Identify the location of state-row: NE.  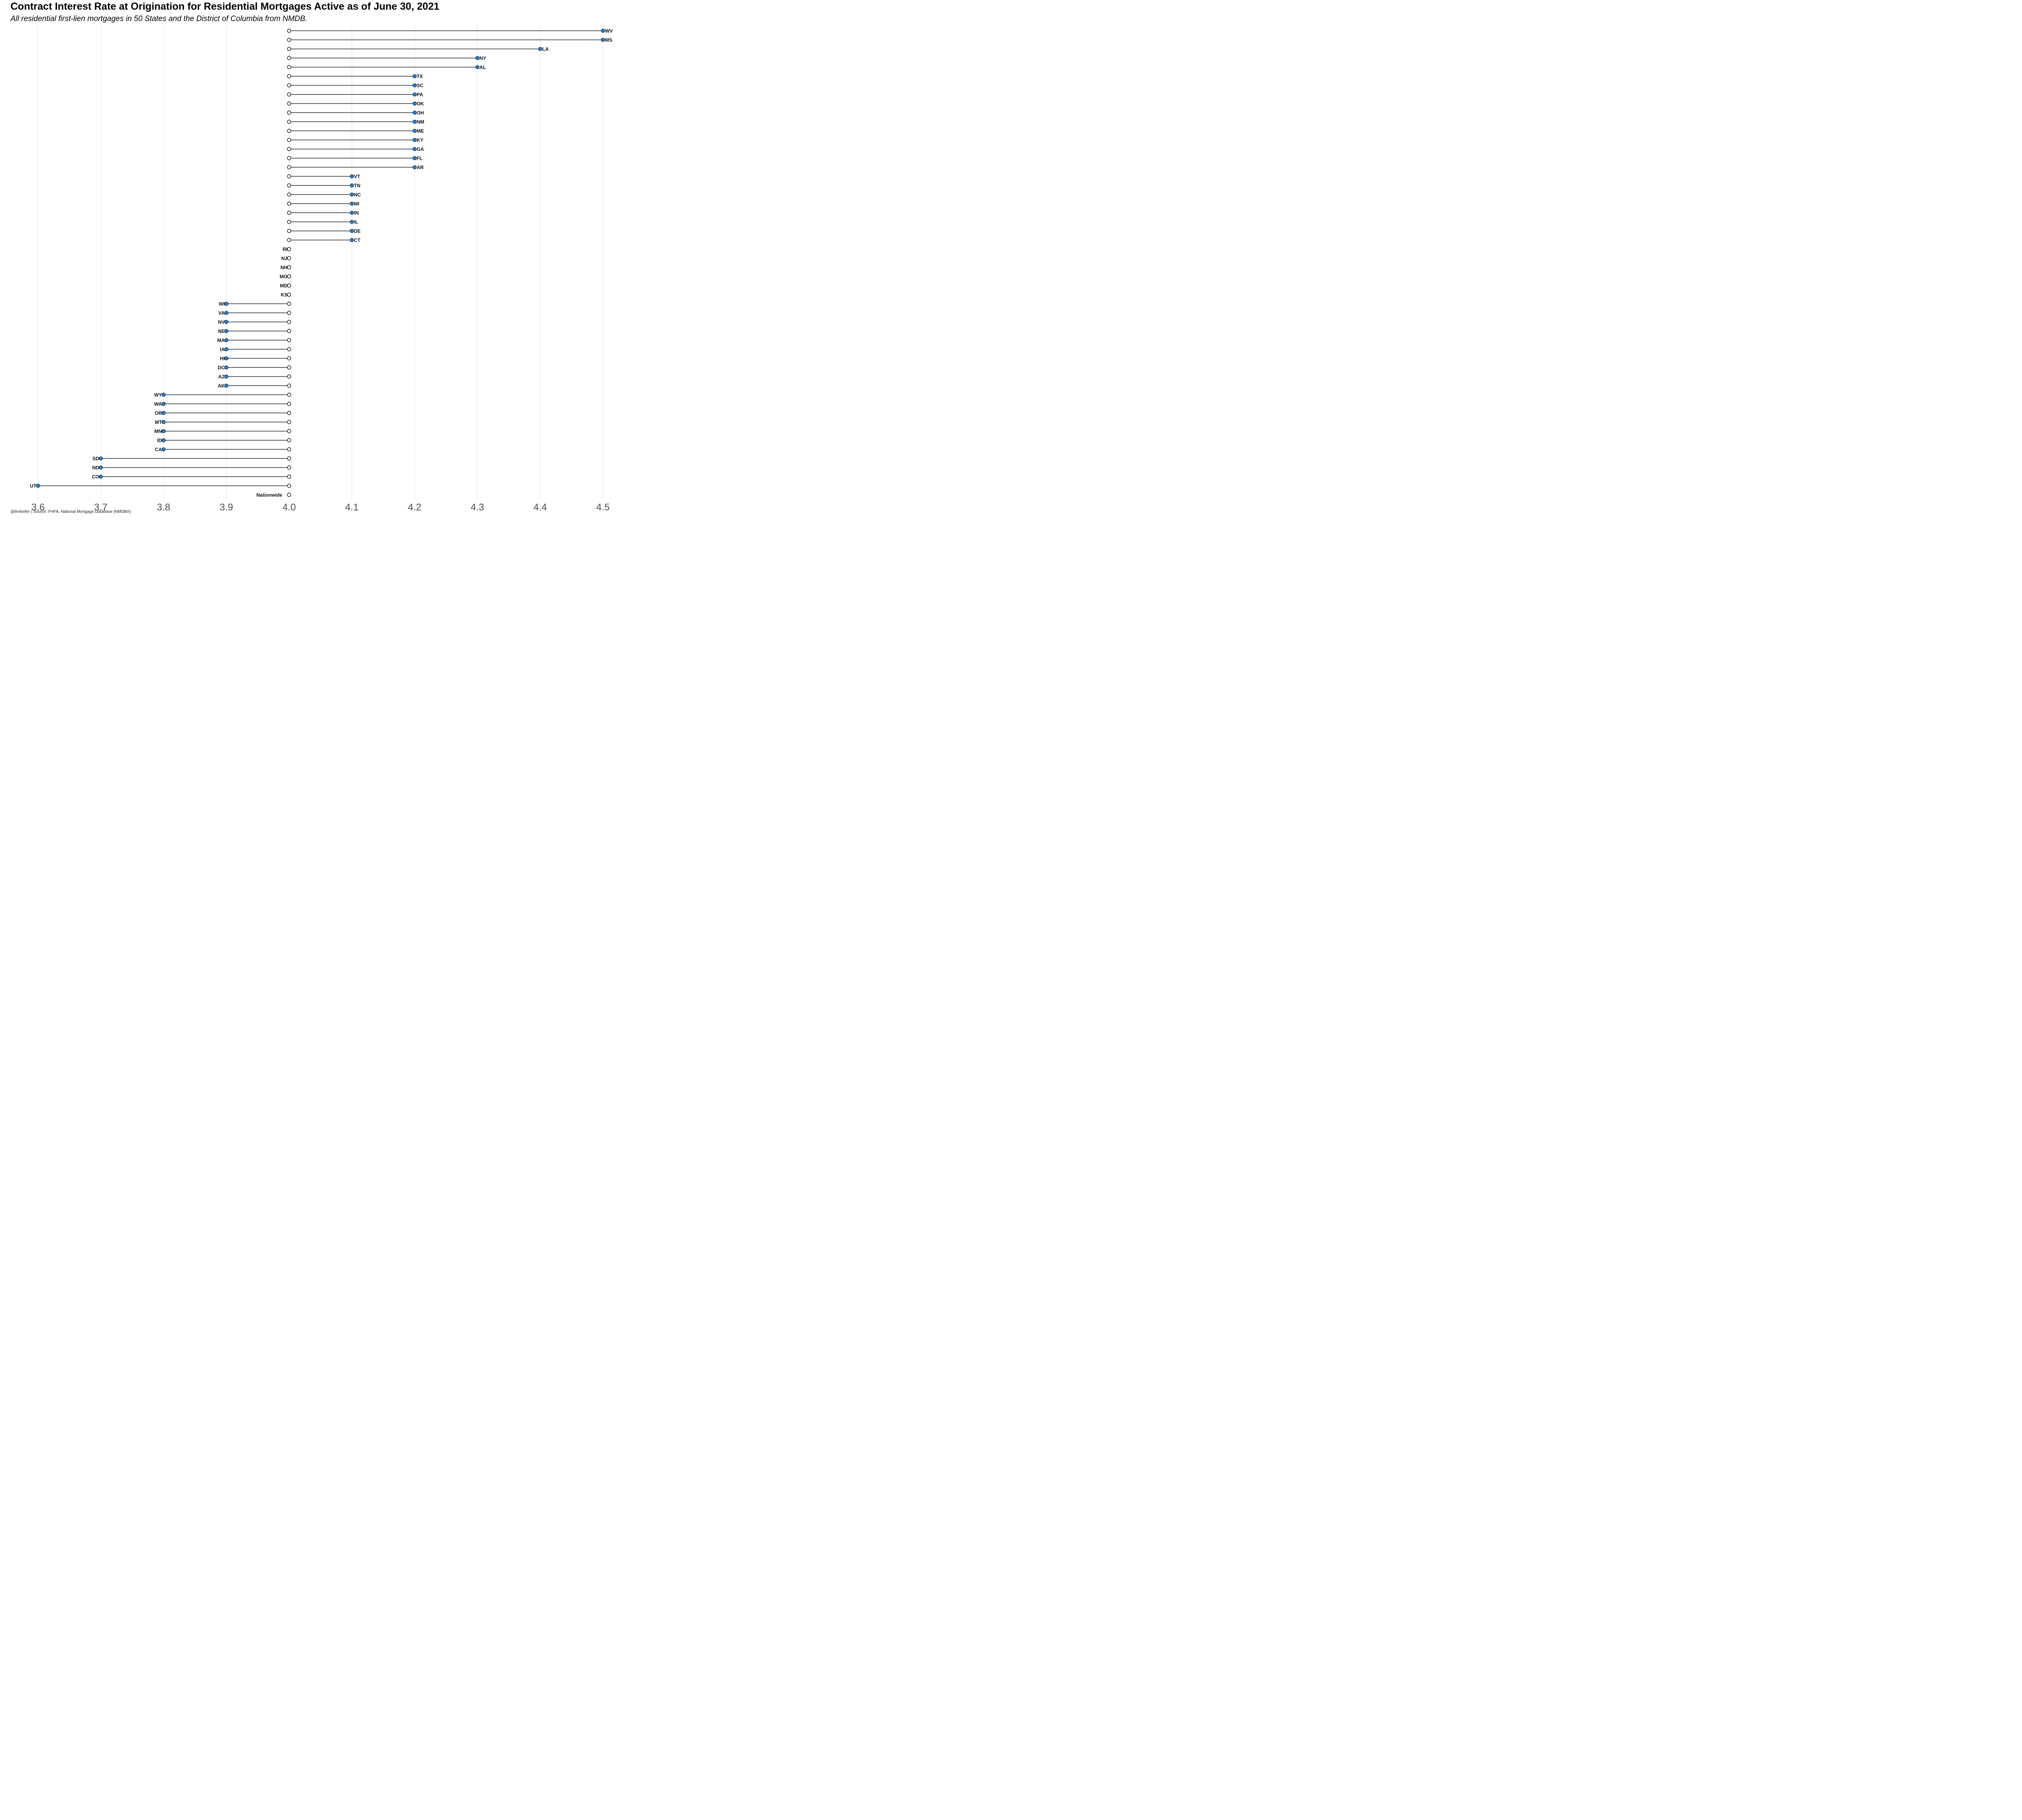
(254, 331).